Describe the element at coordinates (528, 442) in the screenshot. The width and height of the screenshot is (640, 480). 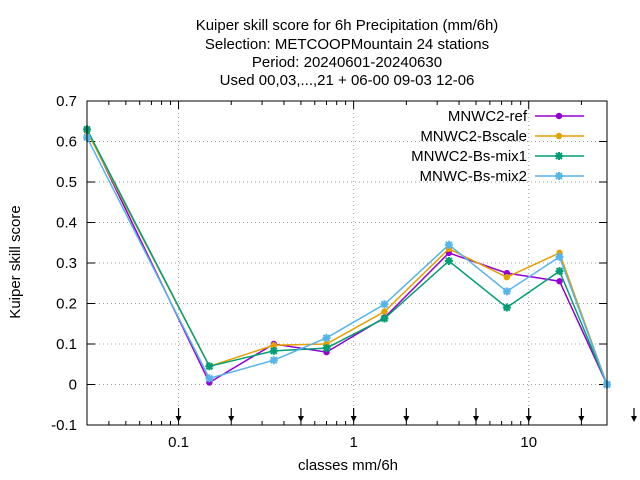
I see `x-tick-label: 10` at that location.